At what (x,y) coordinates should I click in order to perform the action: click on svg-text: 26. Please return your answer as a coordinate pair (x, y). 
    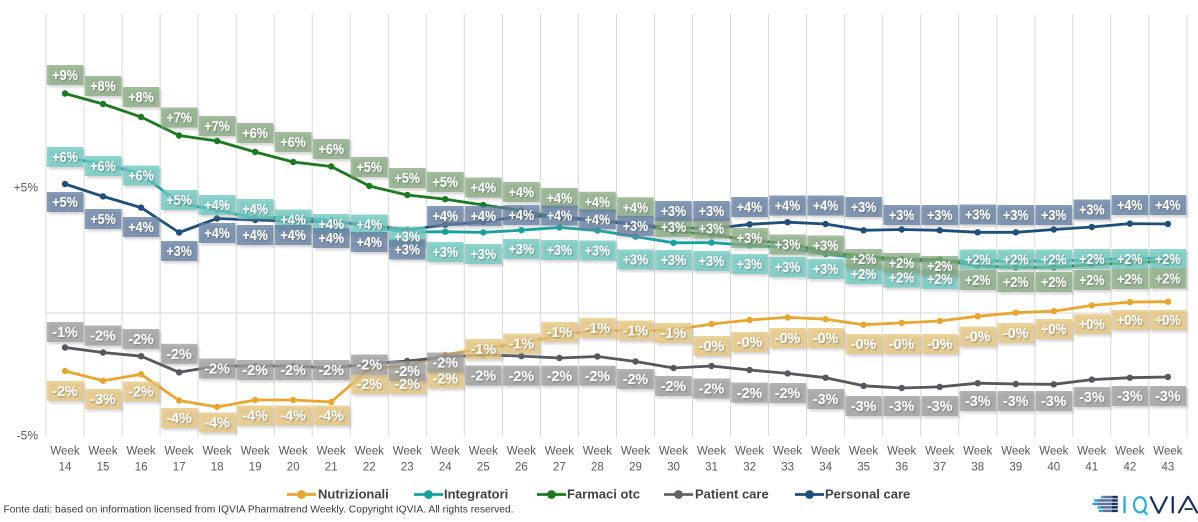
    Looking at the image, I should click on (521, 468).